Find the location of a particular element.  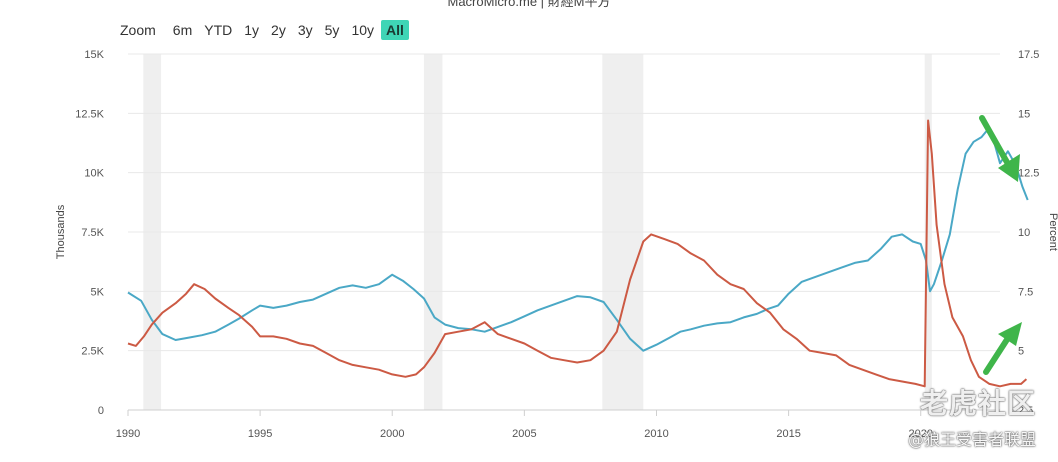

x-tick-label: 1990 is located at coordinates (128, 434).